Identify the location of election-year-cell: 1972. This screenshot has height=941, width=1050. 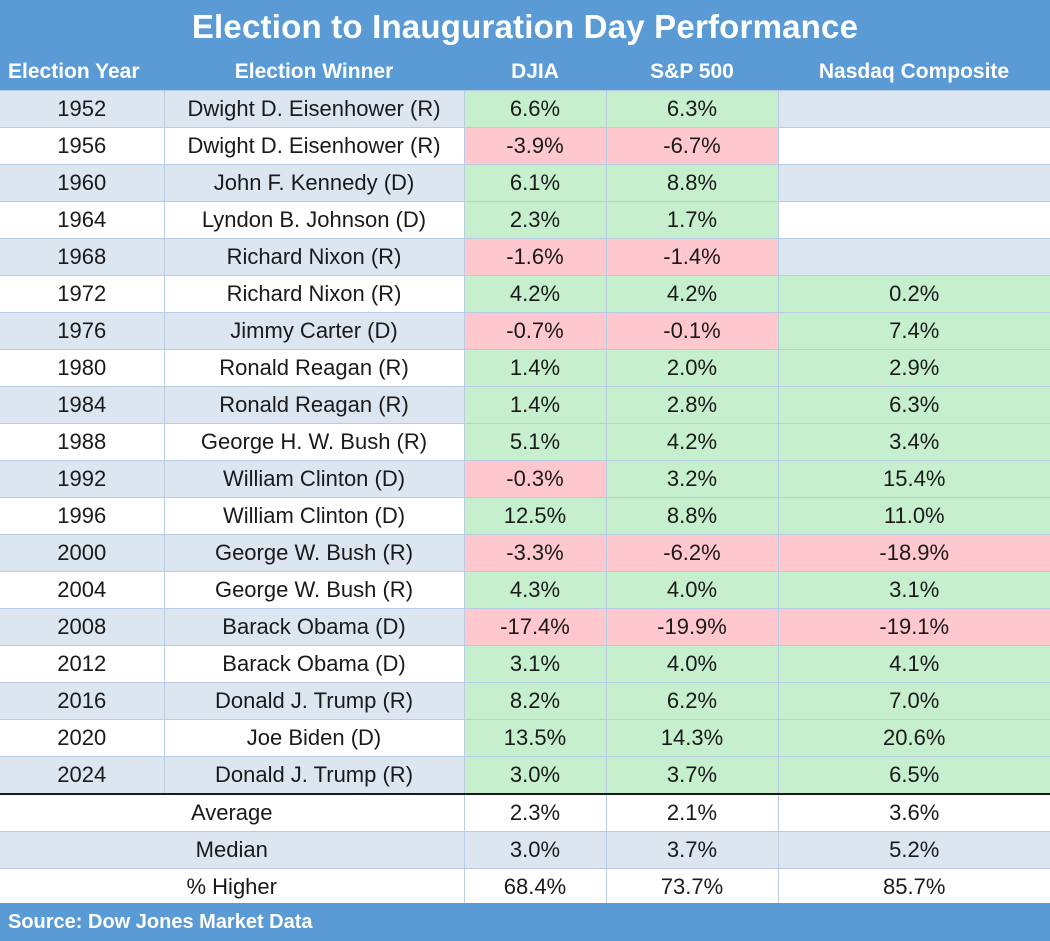
(82, 294).